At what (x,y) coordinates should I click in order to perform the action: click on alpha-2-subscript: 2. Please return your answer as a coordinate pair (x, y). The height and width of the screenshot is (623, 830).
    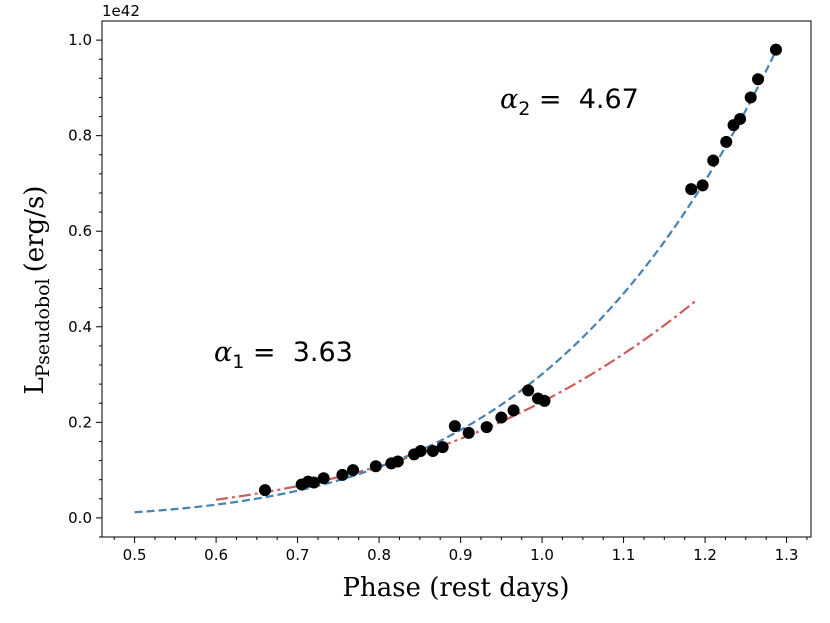
    Looking at the image, I should click on (524, 109).